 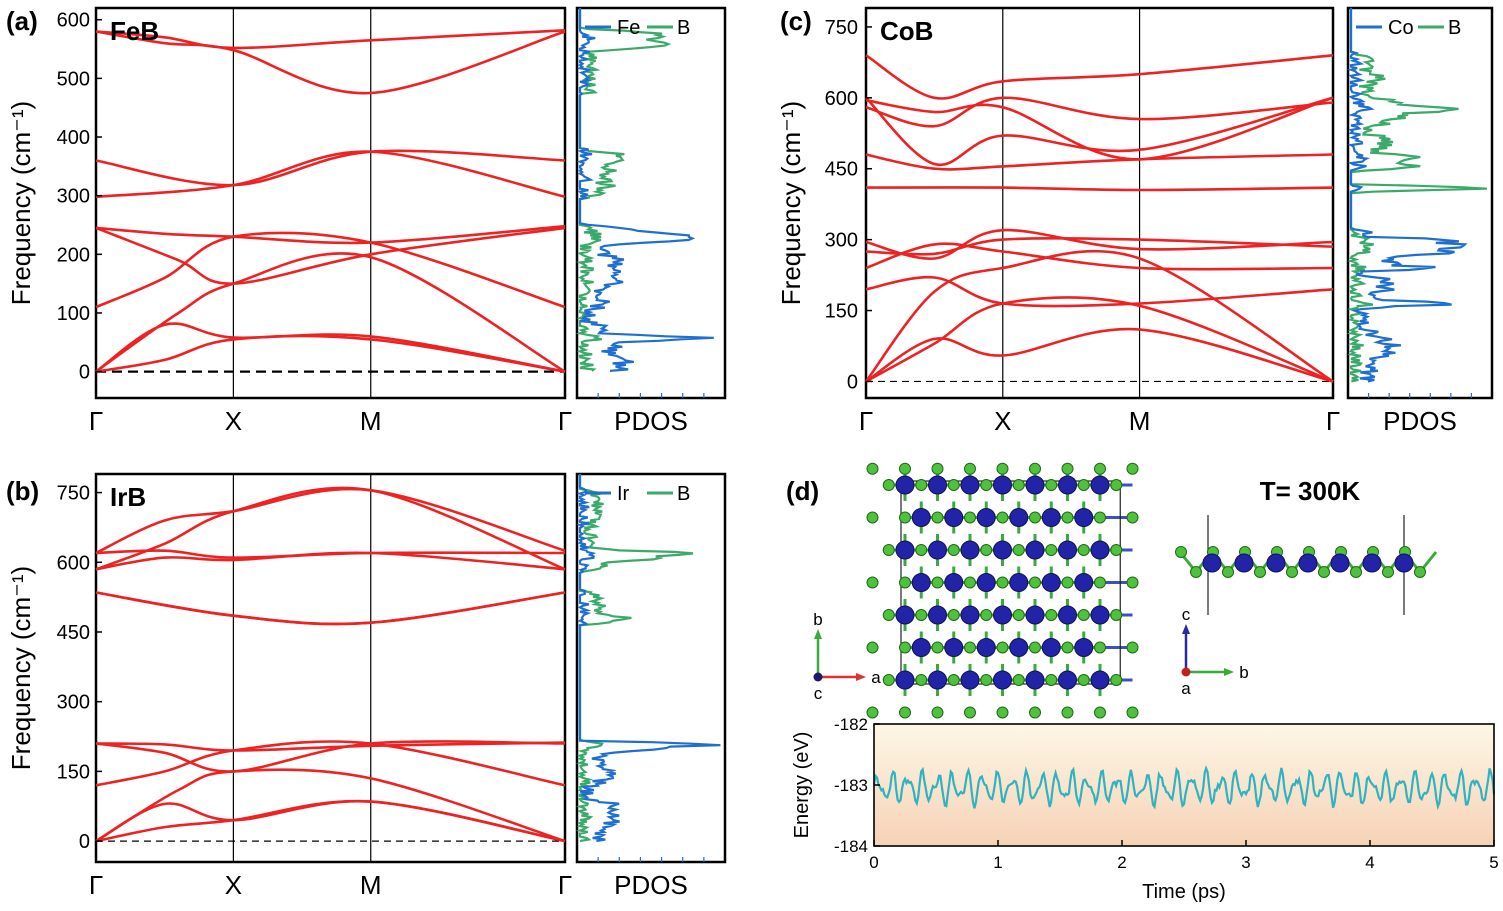 What do you see at coordinates (1184, 892) in the screenshot?
I see `x-axis-label: Time (ps)` at bounding box center [1184, 892].